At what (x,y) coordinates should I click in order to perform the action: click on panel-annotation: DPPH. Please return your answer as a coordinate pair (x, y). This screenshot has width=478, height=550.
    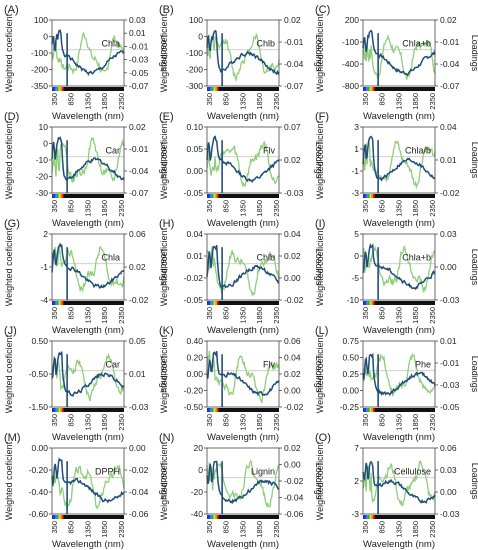
    Looking at the image, I should click on (107, 471).